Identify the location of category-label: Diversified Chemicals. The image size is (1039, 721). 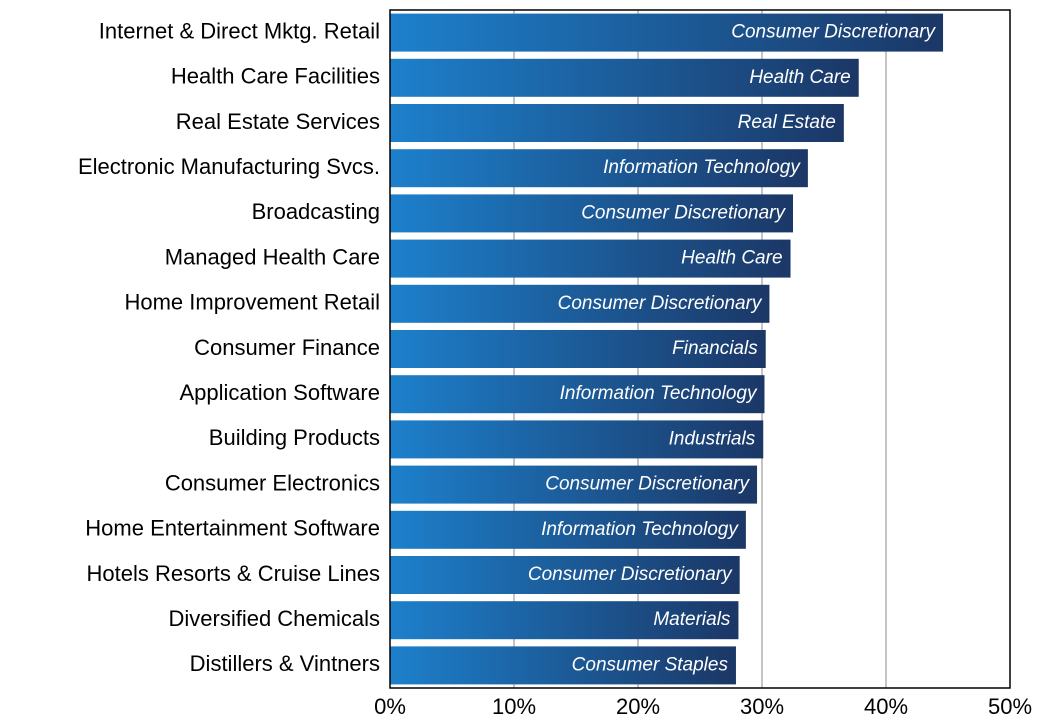
(274, 618).